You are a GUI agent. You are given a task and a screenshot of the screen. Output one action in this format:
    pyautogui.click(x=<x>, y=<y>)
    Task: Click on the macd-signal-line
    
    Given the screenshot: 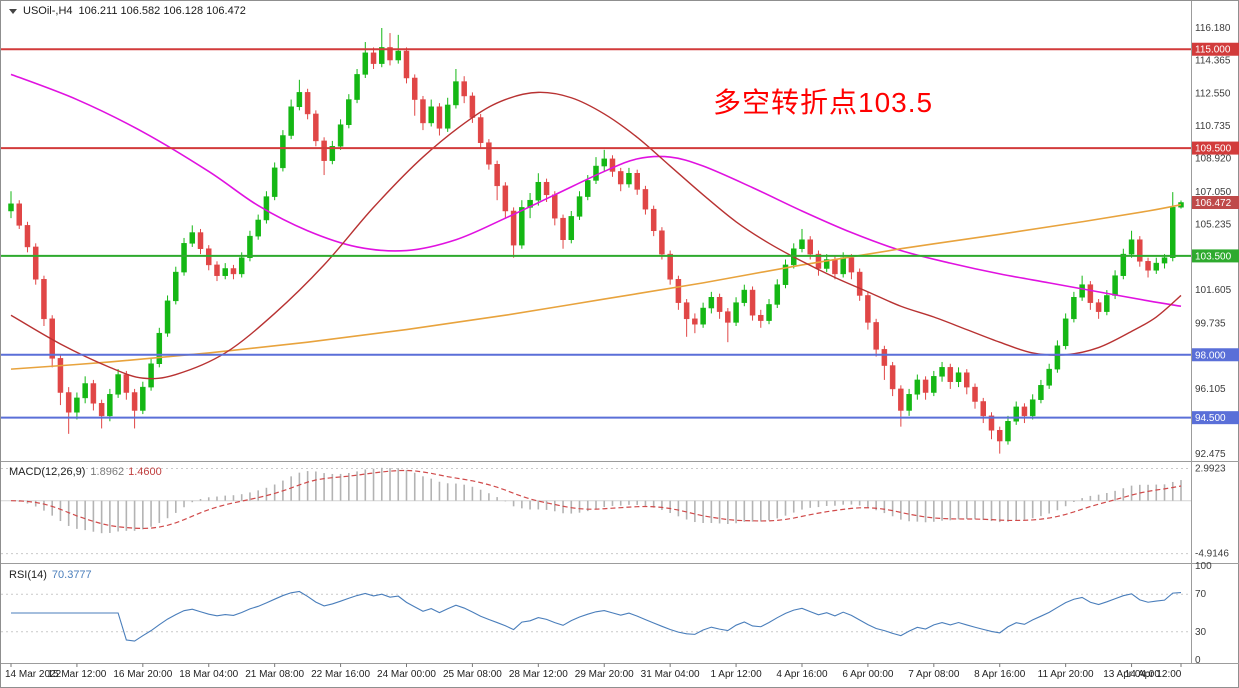 What is the action you would take?
    pyautogui.click(x=596, y=499)
    